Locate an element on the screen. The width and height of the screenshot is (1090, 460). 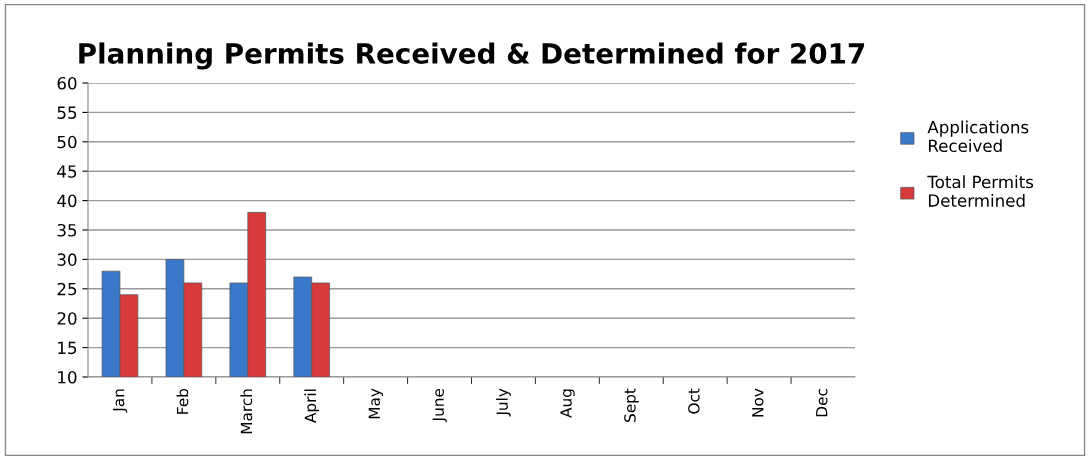
x-tick-label: Feb is located at coordinates (182, 401).